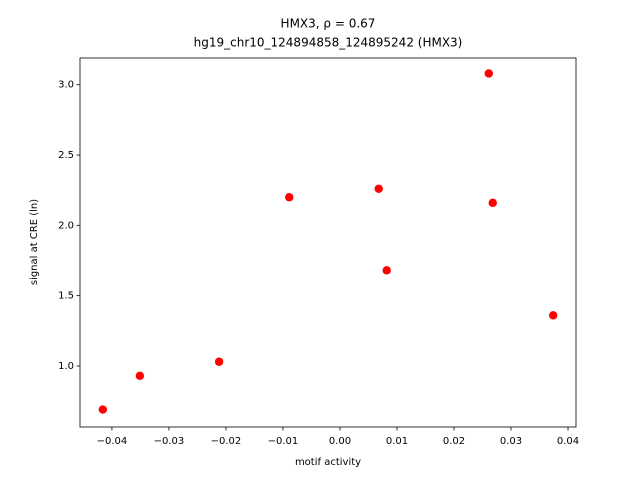 This screenshot has height=480, width=640. Describe the element at coordinates (340, 441) in the screenshot. I see `x-tick-label: 0.00` at that location.